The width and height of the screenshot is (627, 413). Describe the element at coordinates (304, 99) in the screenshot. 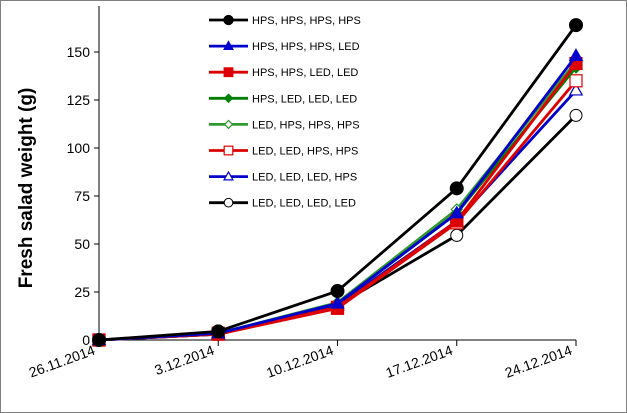

I see `legend-label: HPS, LED, LED, LED` at that location.